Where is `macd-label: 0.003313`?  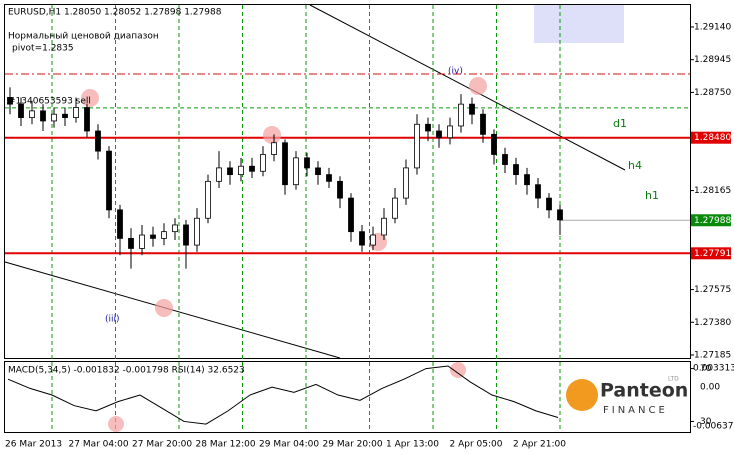 macd-label: 0.003313 is located at coordinates (713, 369).